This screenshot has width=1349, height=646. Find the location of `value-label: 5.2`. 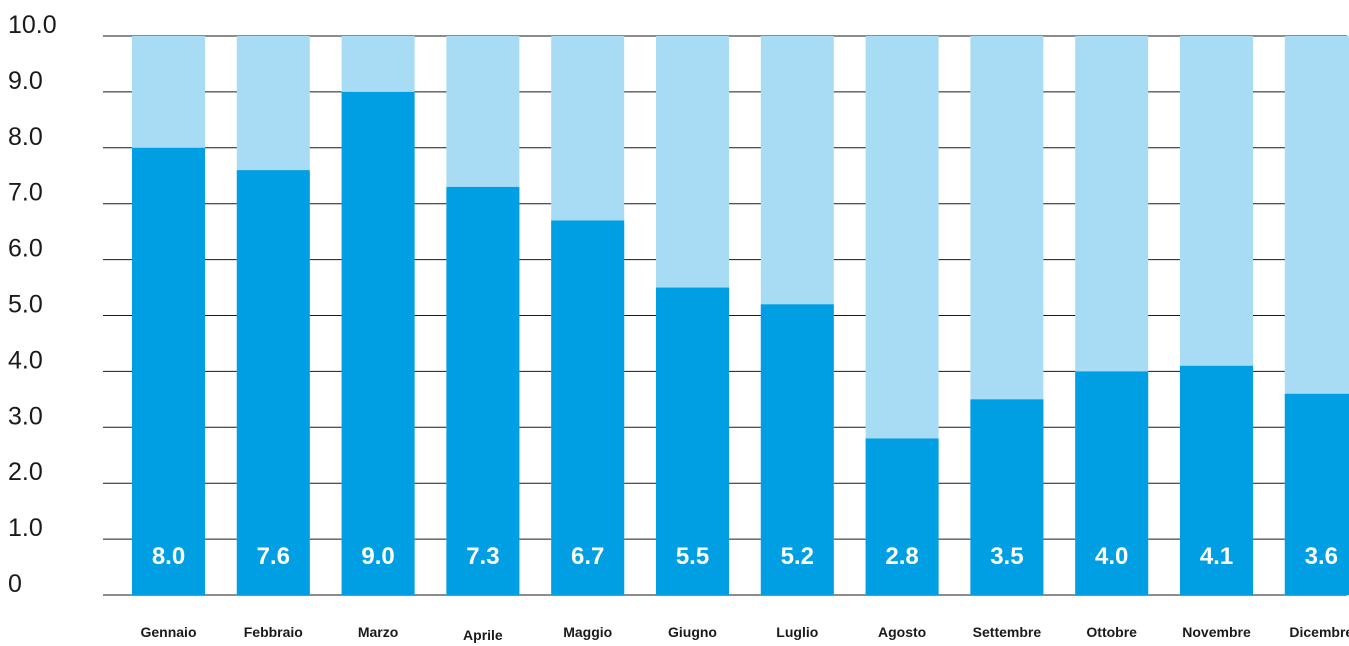

value-label: 5.2 is located at coordinates (797, 556).